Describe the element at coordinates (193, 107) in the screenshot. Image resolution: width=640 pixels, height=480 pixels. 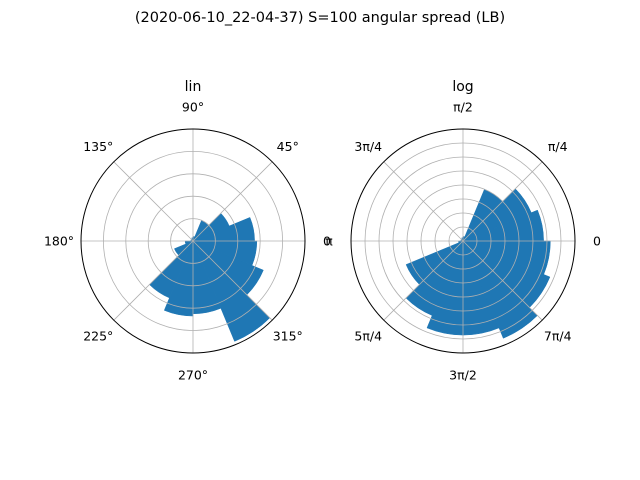
I see `theta-tick-label-lin-2: 90°` at that location.